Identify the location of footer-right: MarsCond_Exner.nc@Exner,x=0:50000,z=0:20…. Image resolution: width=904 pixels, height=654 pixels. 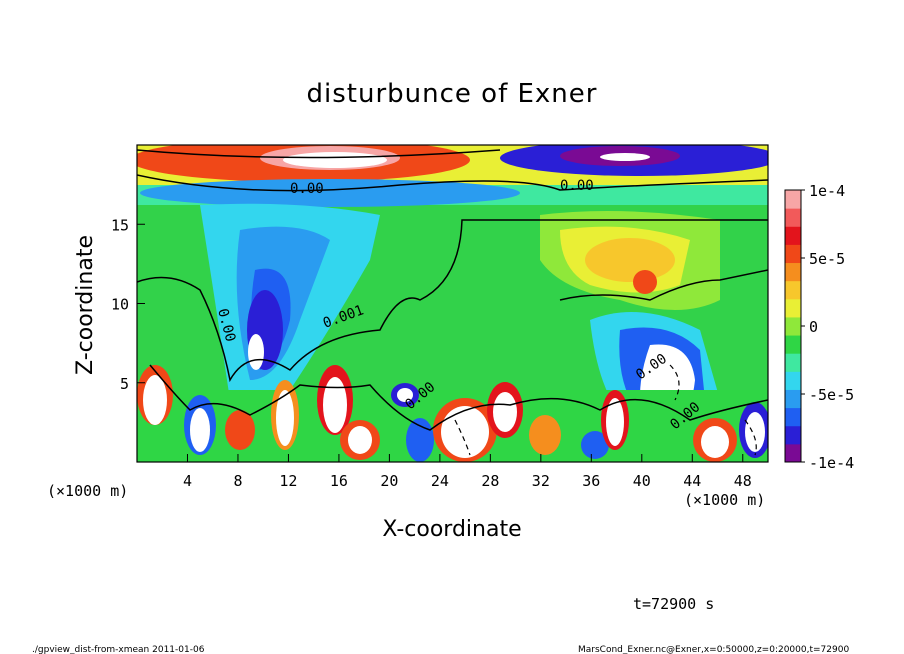
(713, 649).